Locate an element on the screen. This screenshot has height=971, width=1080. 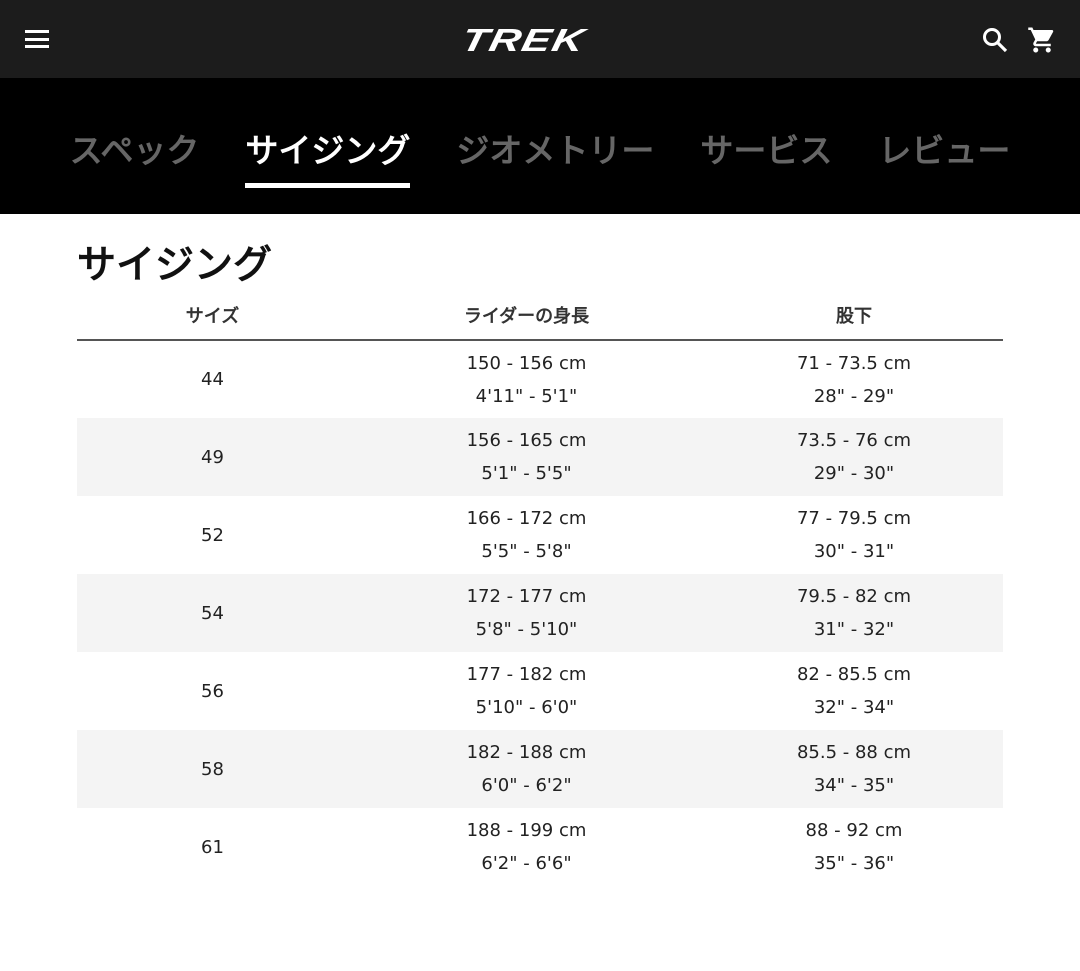
size-cell: 49 is located at coordinates (212, 457).